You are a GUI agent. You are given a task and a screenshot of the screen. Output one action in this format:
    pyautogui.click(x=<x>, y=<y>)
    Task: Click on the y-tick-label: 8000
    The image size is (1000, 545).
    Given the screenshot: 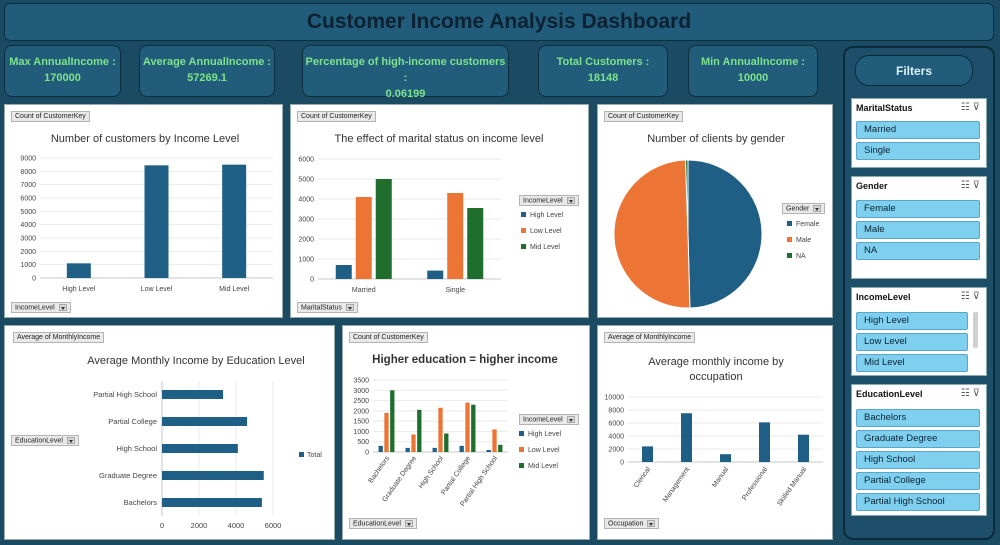 What is the action you would take?
    pyautogui.click(x=616, y=411)
    